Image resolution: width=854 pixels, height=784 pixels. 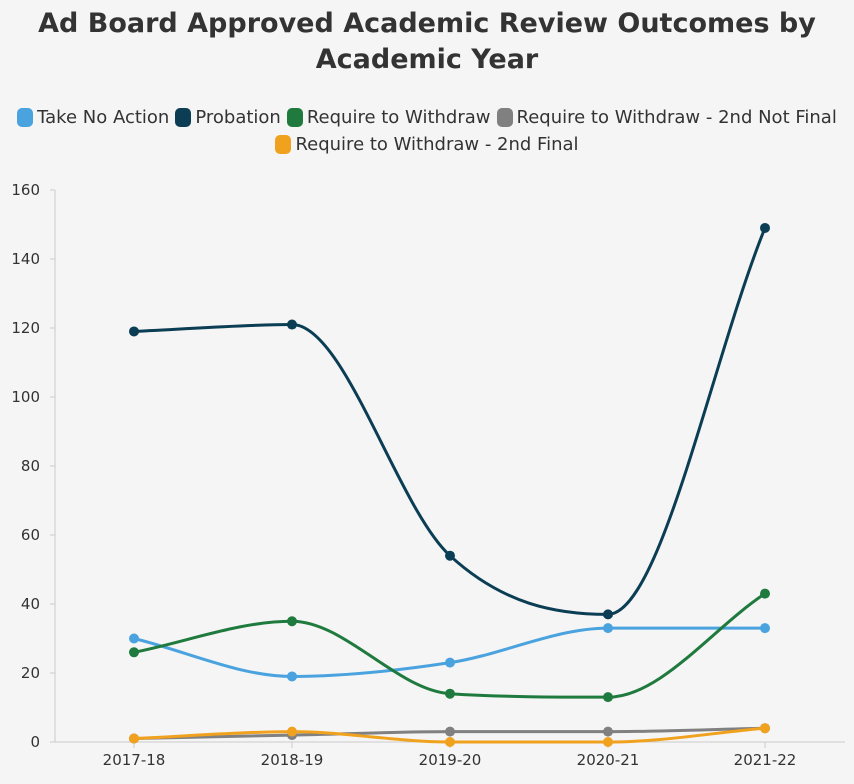 What do you see at coordinates (25, 259) in the screenshot?
I see `y-tick-label: 140` at bounding box center [25, 259].